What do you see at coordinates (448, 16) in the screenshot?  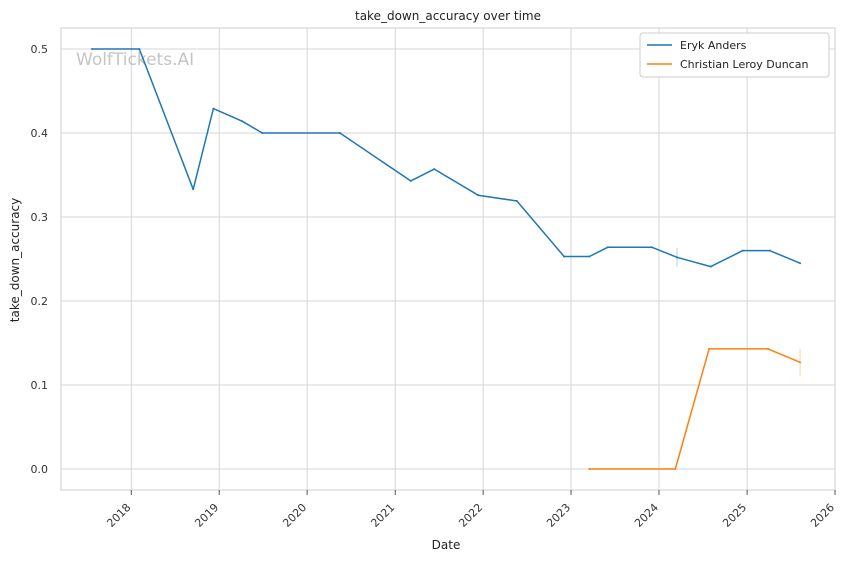 I see `chart-title: take_down_accuracy over time` at bounding box center [448, 16].